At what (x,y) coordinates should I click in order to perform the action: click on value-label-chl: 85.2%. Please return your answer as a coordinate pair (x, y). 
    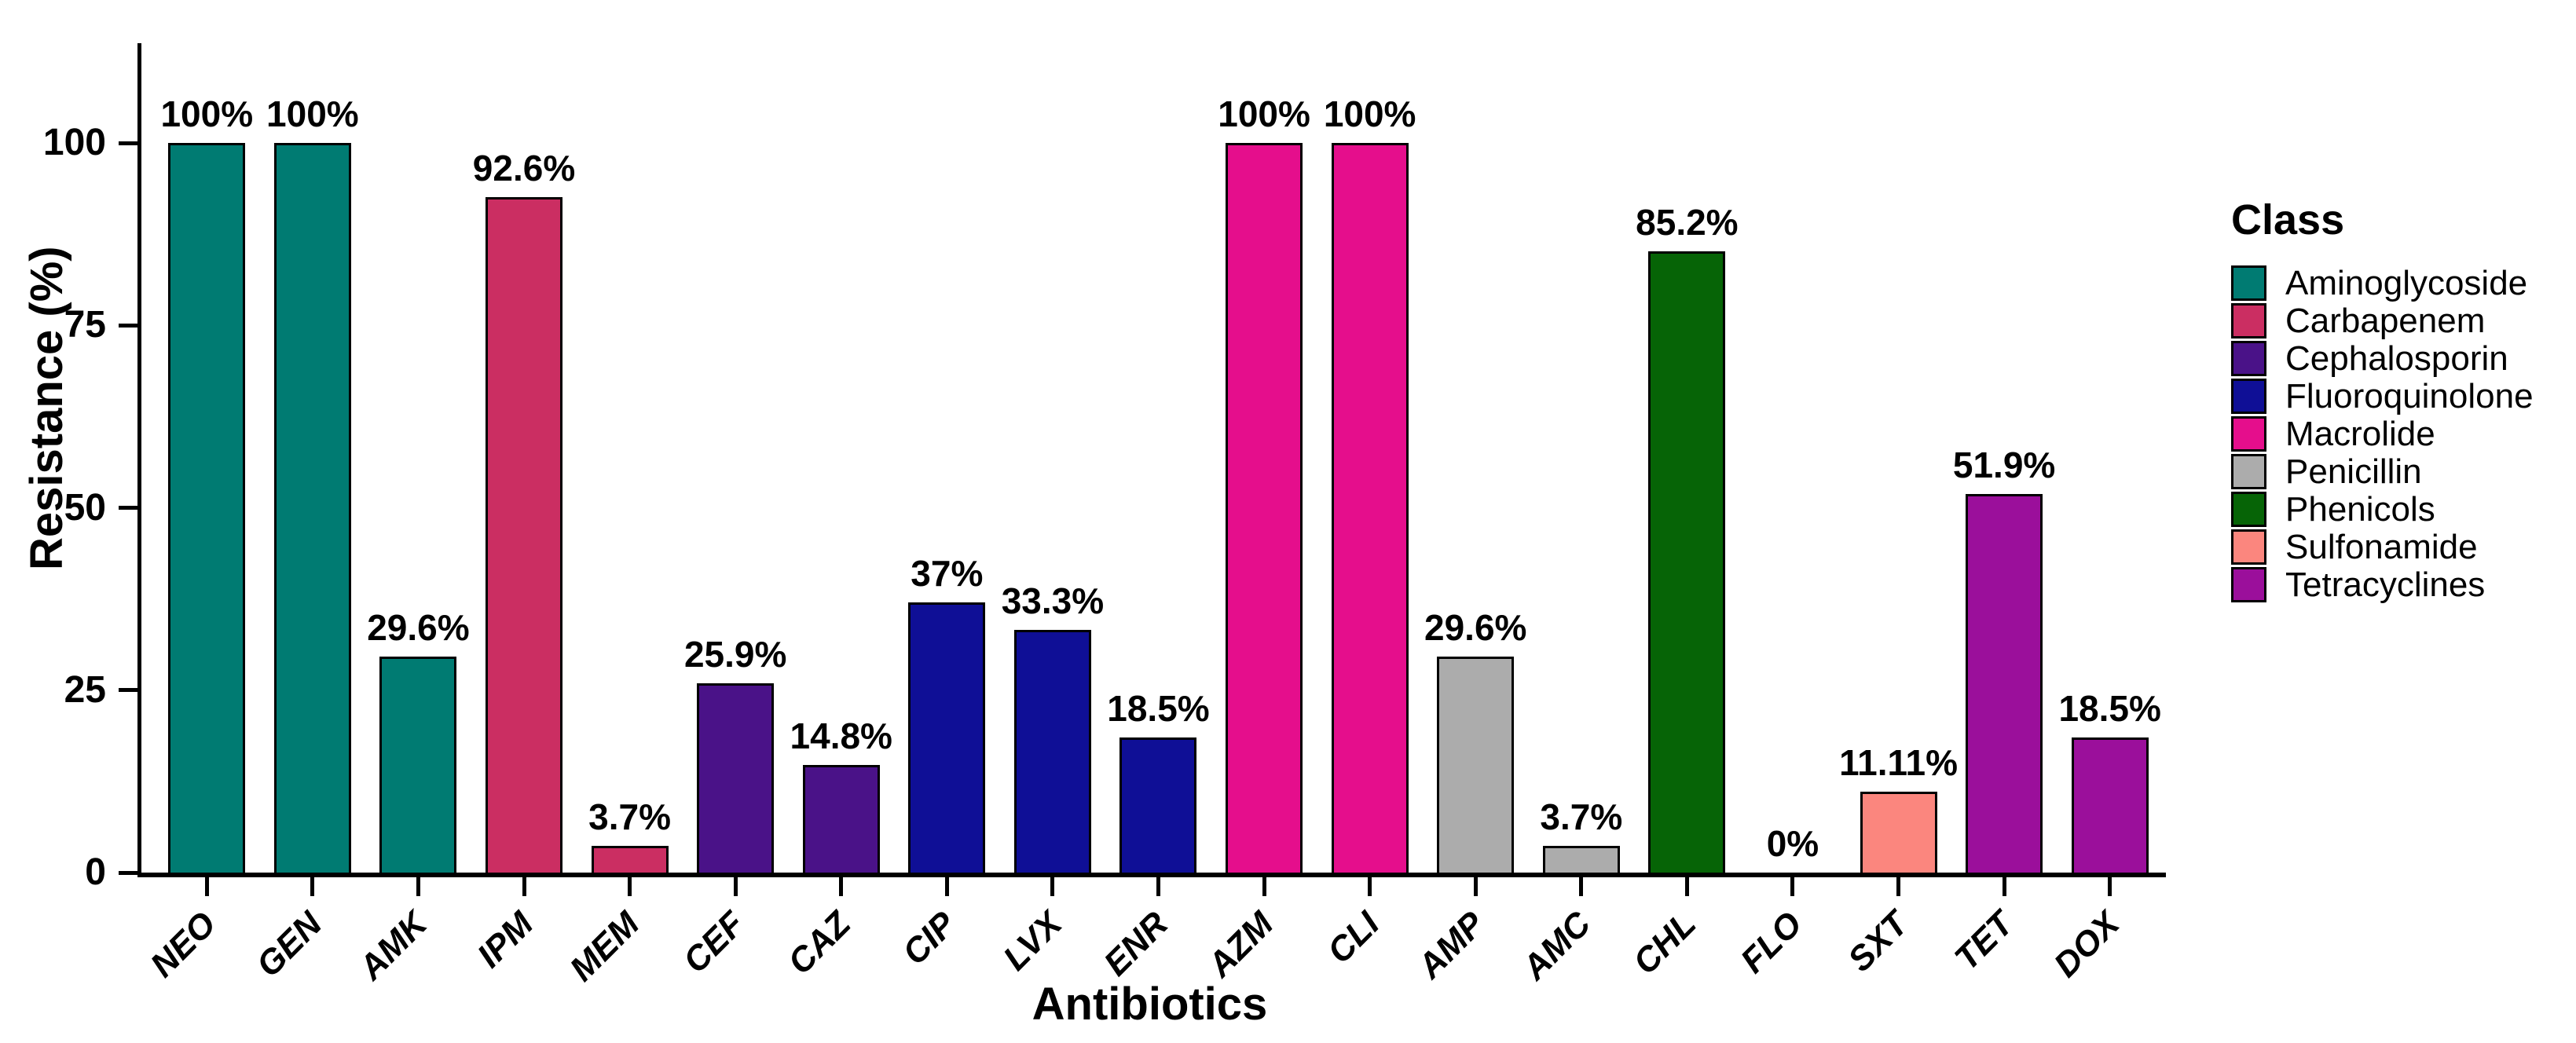
    Looking at the image, I should click on (1687, 222).